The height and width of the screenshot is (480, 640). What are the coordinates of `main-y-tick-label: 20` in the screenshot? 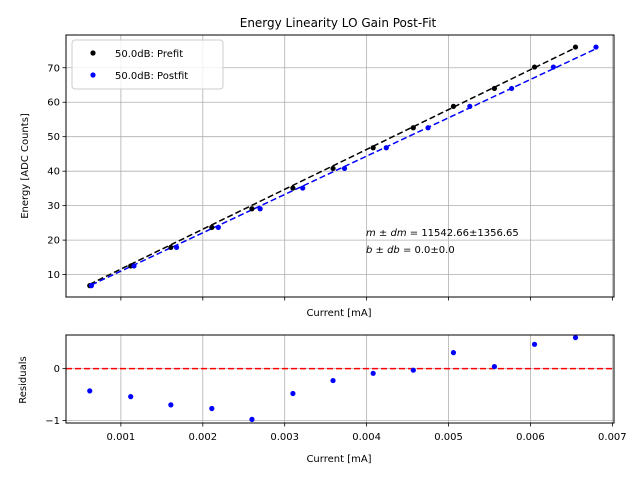 It's located at (53, 241).